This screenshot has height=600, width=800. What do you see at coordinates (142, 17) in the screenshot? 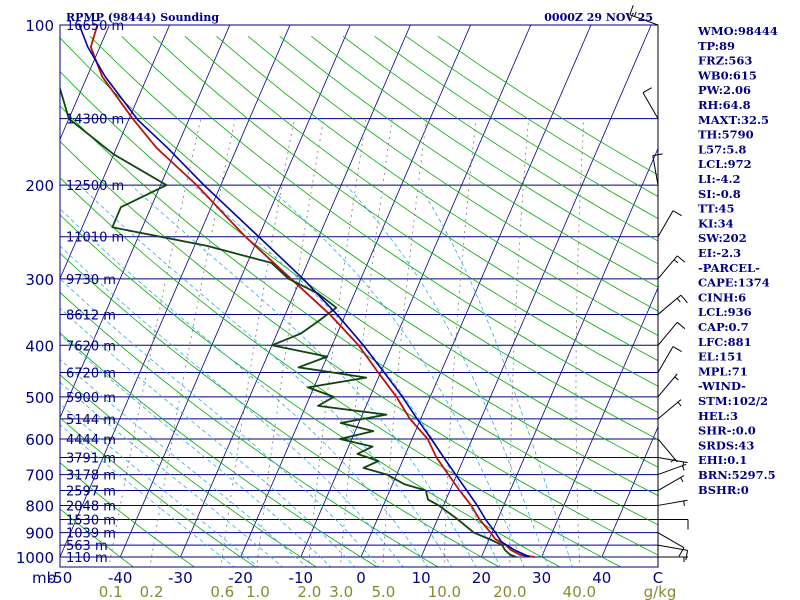
I see `station-title: RPMP (98444) Sounding` at bounding box center [142, 17].